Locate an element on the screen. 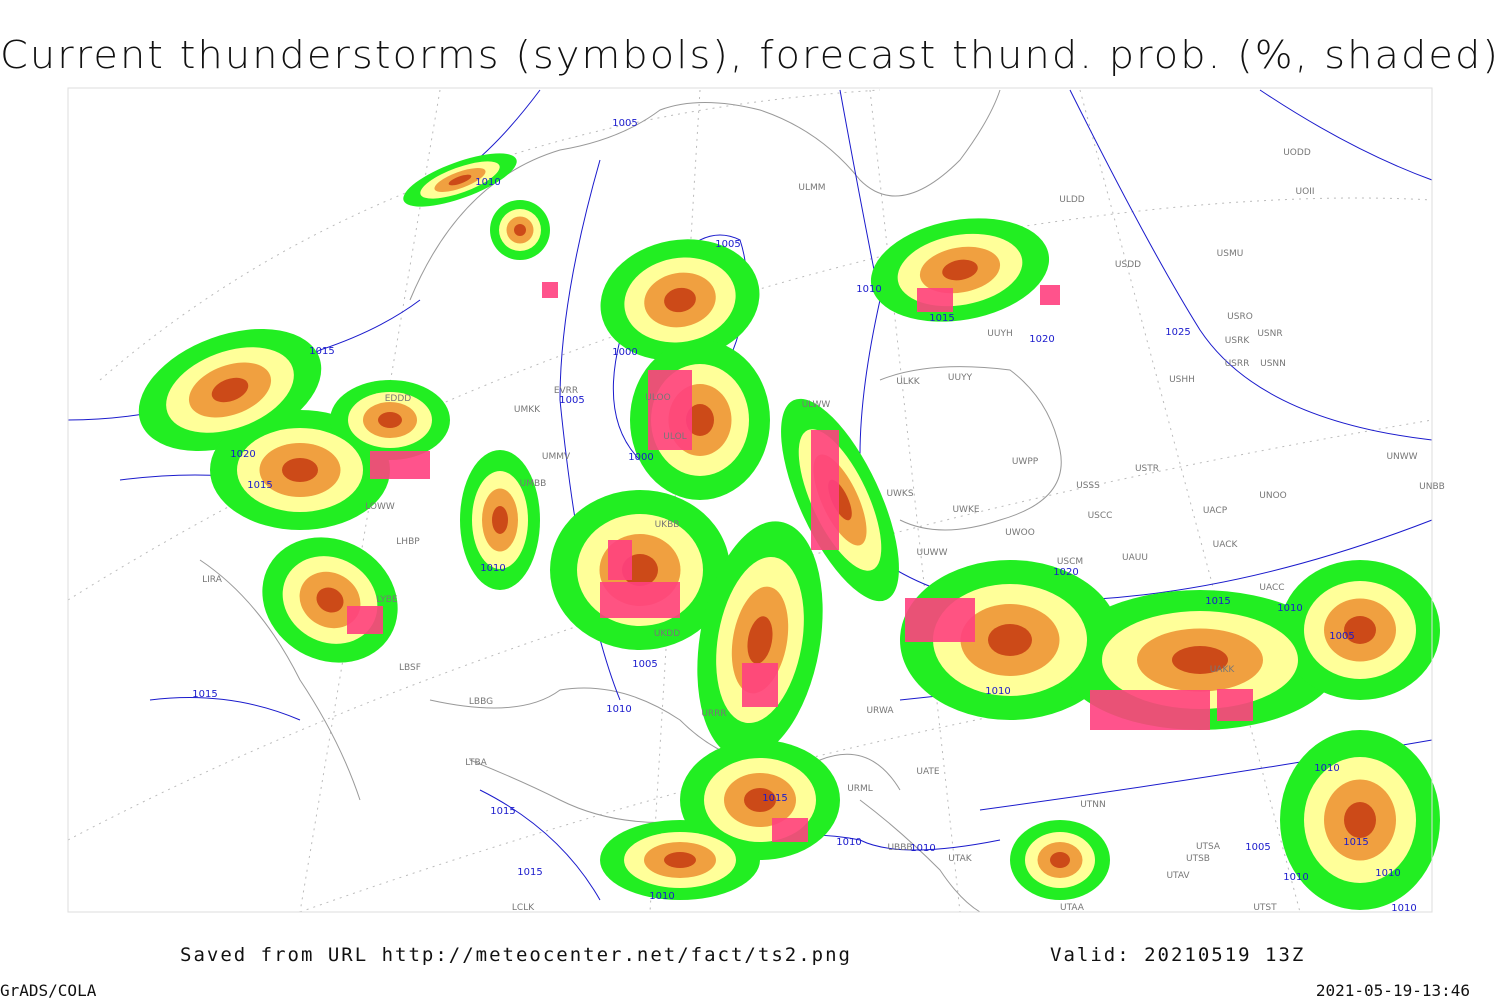 This screenshot has width=1500, height=1000. station-label: USMU is located at coordinates (1230, 254).